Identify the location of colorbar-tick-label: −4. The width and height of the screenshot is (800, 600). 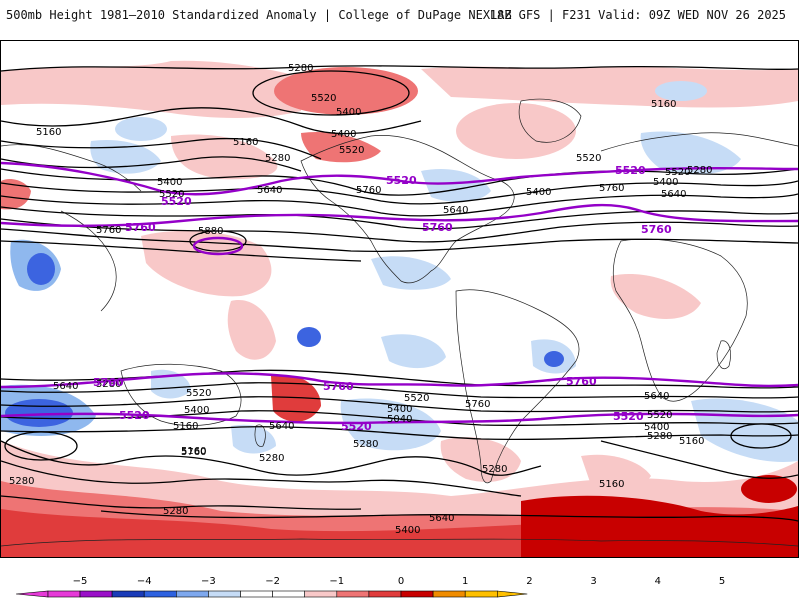
(144, 581).